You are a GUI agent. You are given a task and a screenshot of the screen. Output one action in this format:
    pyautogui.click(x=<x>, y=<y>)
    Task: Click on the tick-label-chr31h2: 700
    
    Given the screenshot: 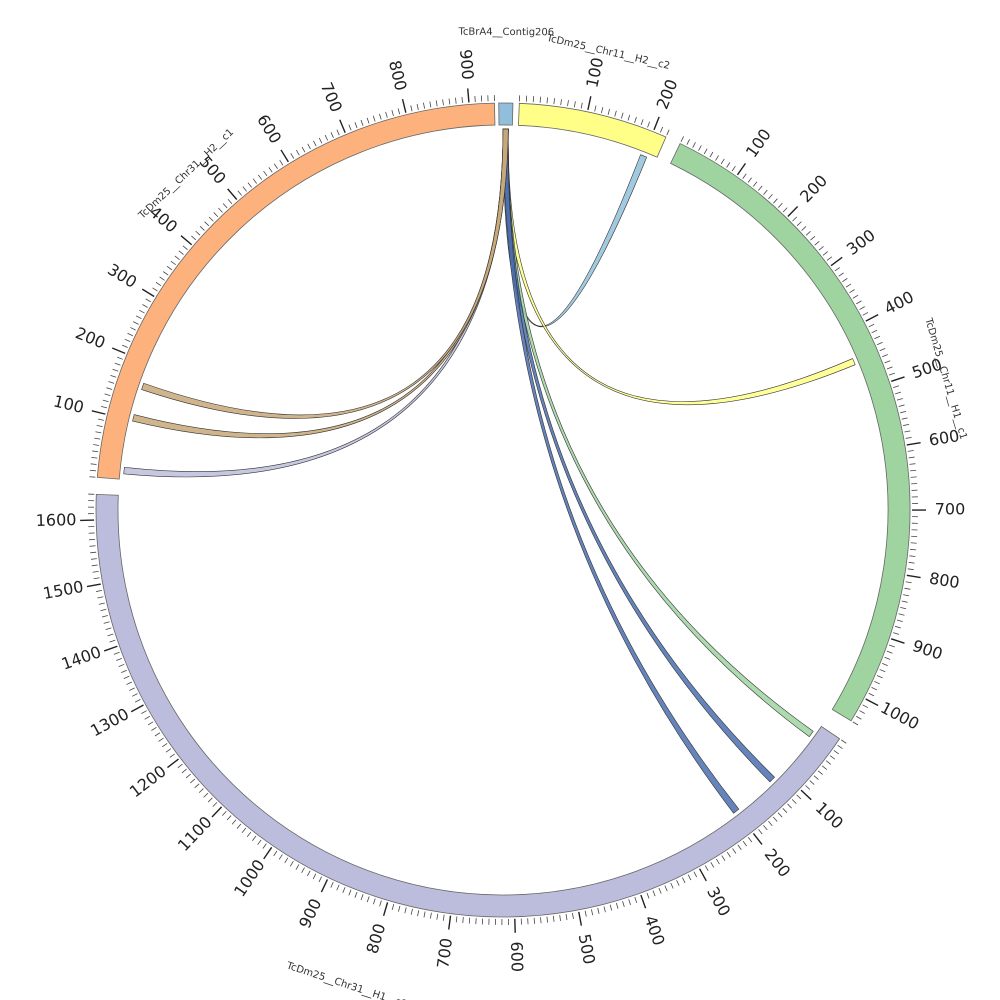 What is the action you would take?
    pyautogui.click(x=331, y=97)
    